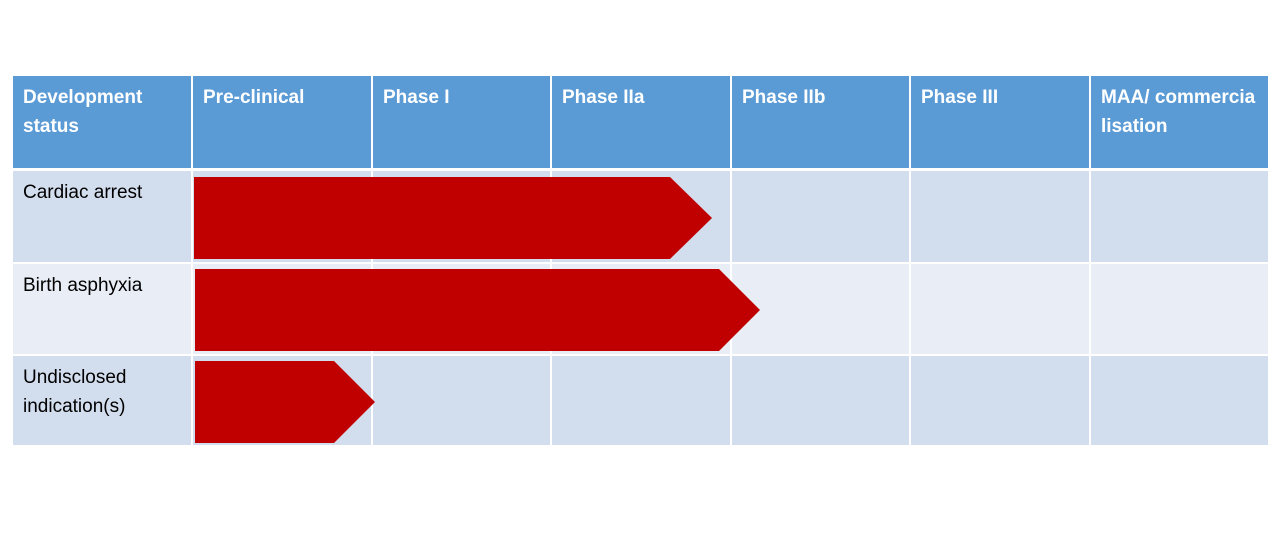 This screenshot has width=1280, height=536. I want to click on header-cell: Pre-clinical, so click(282, 122).